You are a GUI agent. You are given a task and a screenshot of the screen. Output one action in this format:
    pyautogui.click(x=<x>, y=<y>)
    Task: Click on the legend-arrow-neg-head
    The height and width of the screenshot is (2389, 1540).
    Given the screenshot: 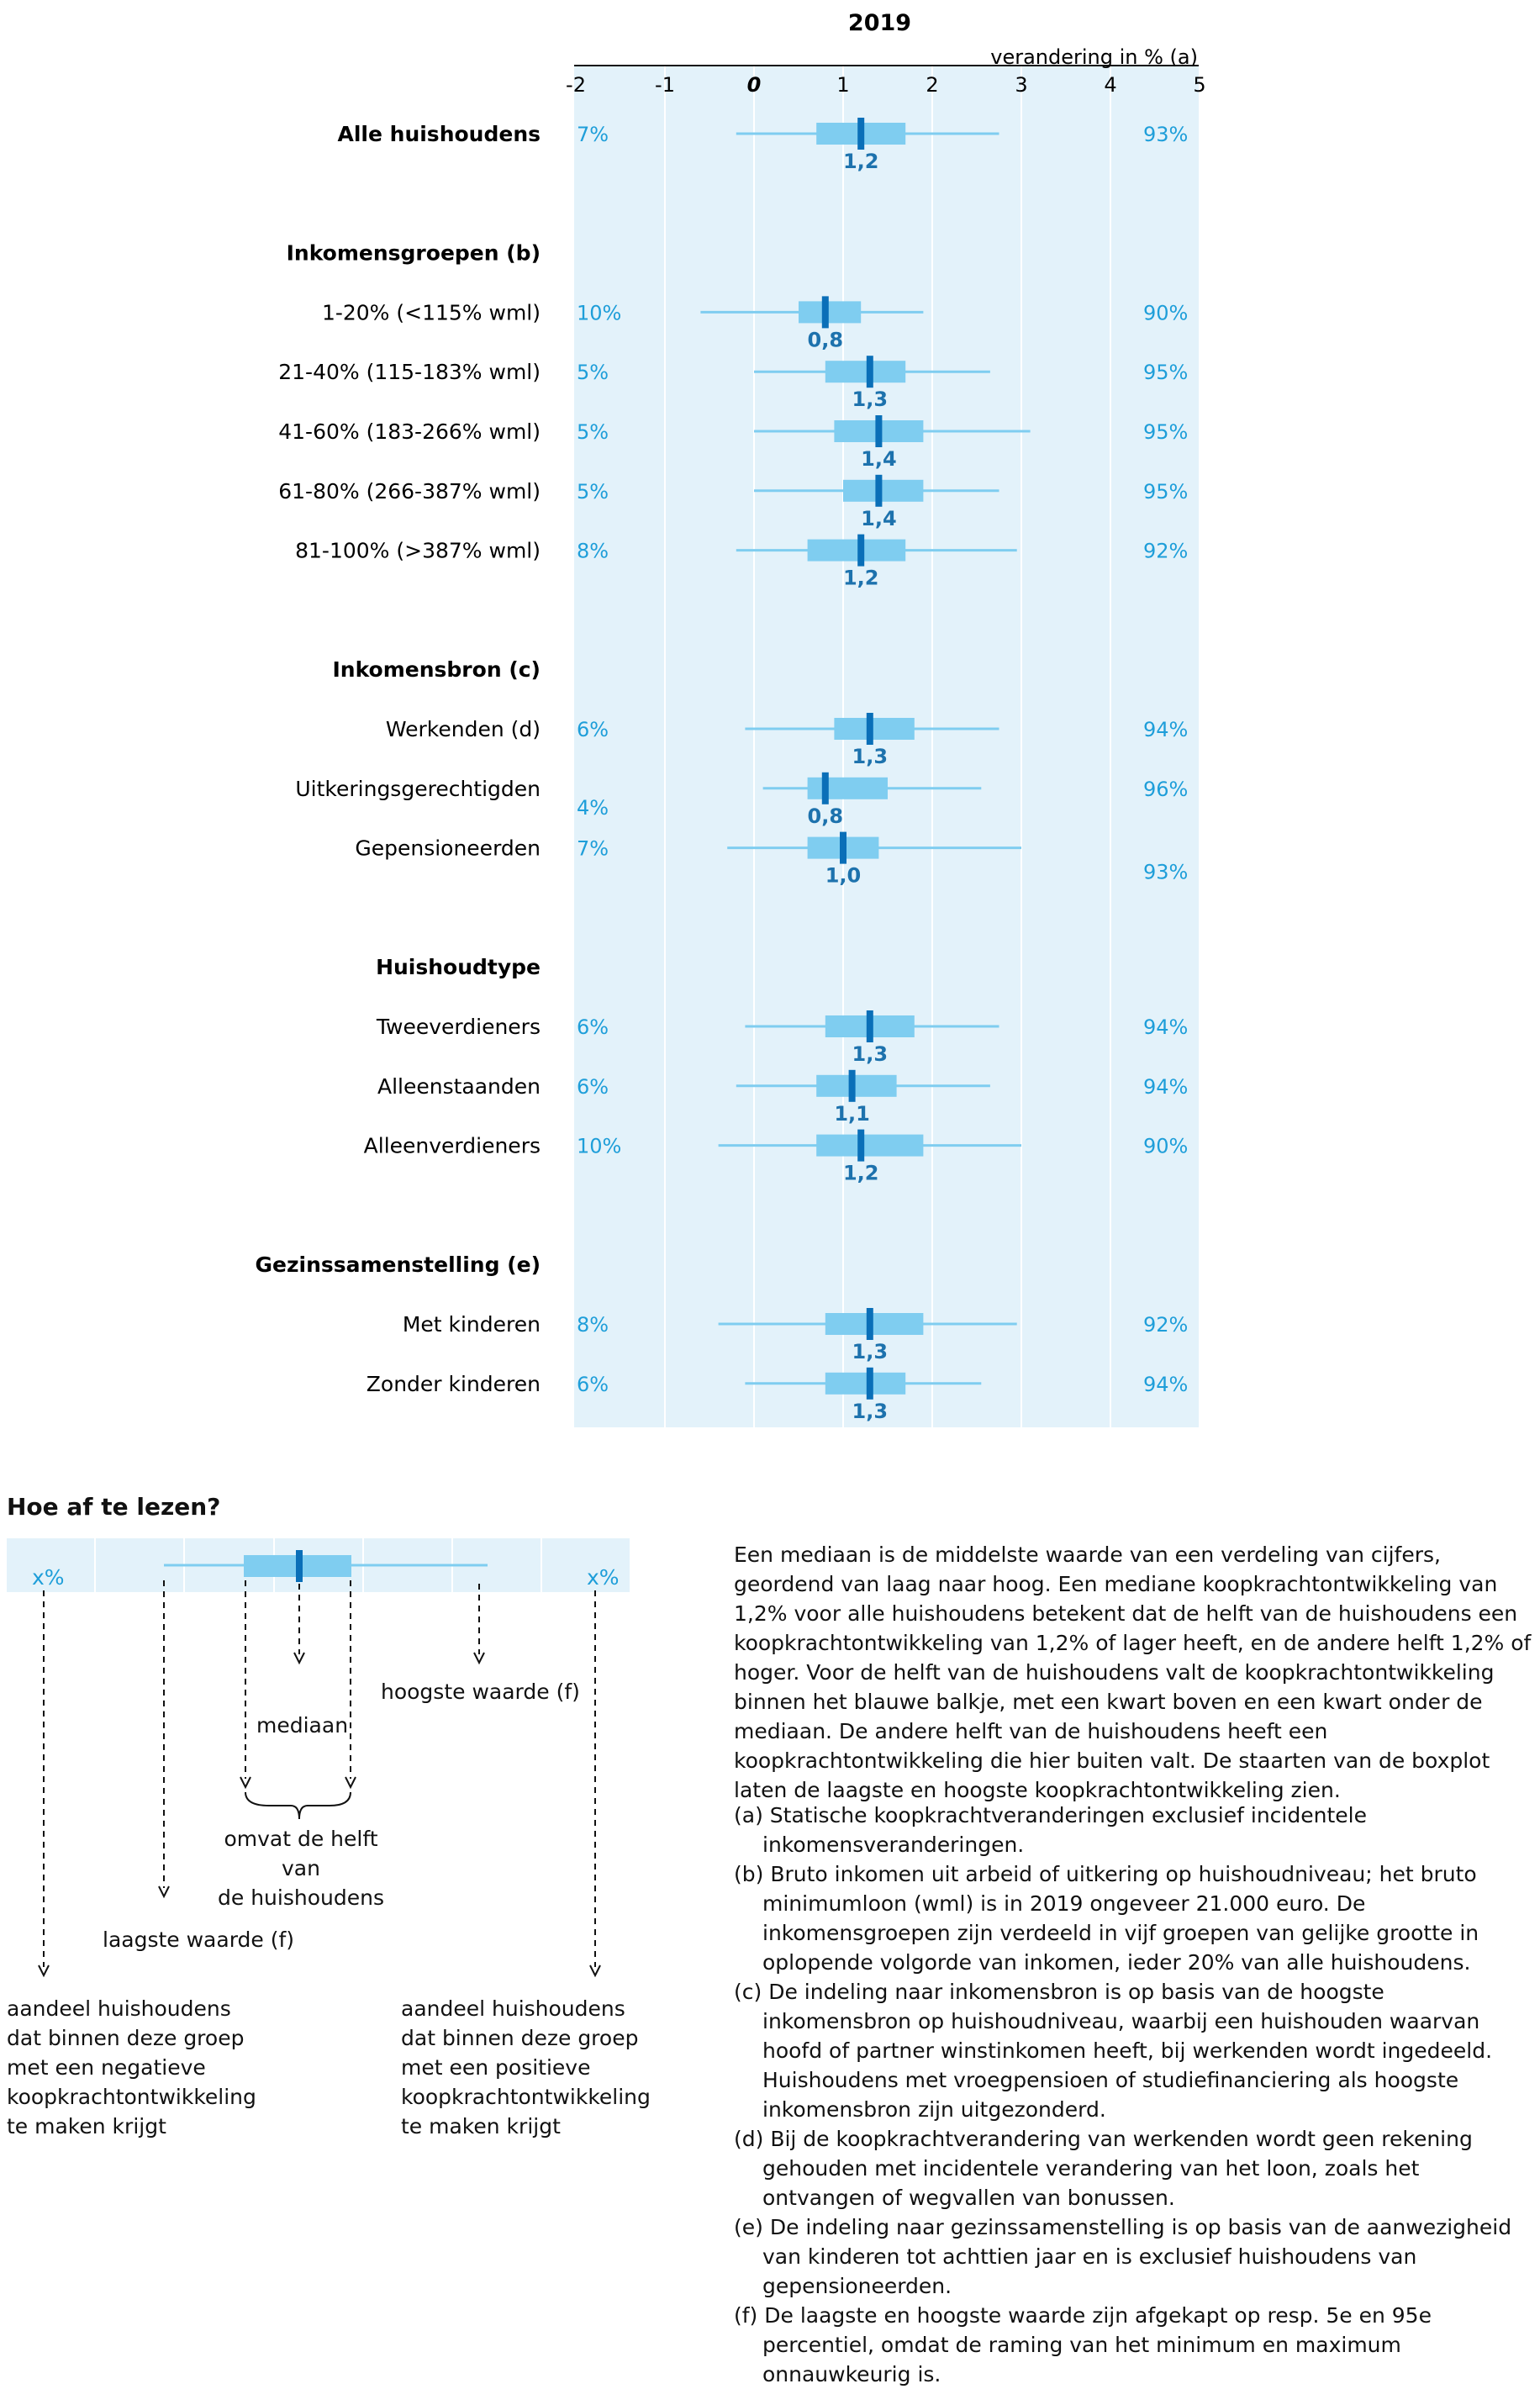 What is the action you would take?
    pyautogui.click(x=44, y=1971)
    